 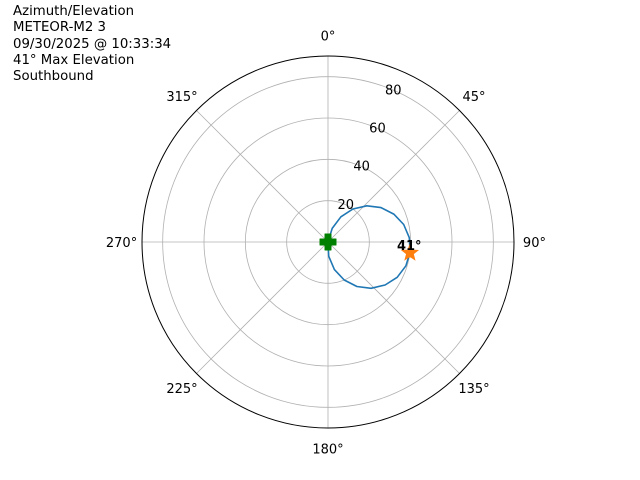 I want to click on theta-tick-label: 45°, so click(x=473, y=97).